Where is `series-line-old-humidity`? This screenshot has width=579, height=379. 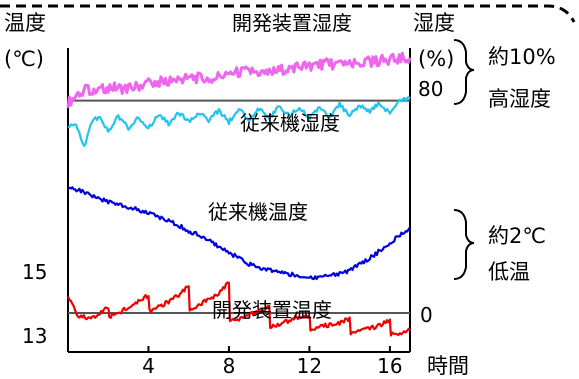
series-line-old-humidity is located at coordinates (239, 121).